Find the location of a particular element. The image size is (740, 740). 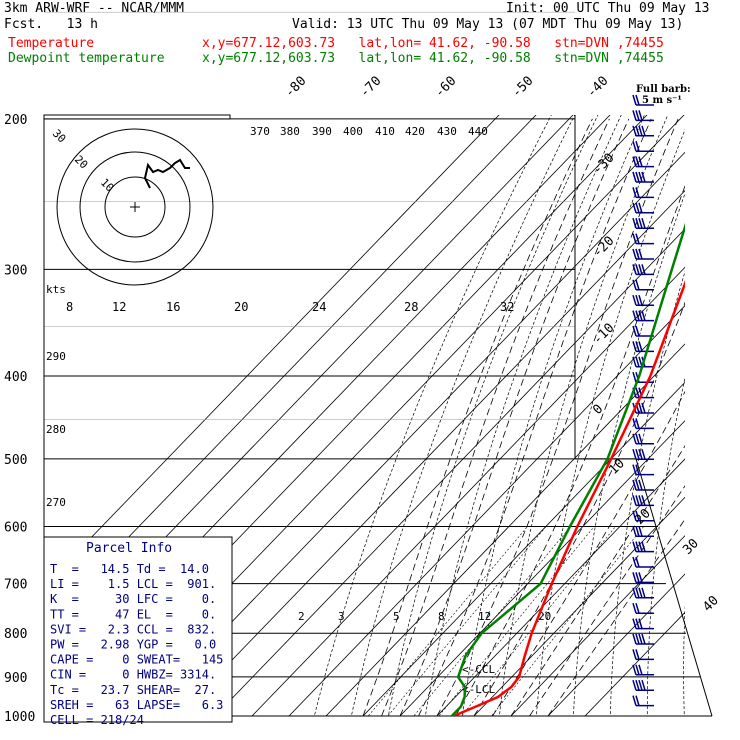

right-axis-skewed is located at coordinates (644, 587).